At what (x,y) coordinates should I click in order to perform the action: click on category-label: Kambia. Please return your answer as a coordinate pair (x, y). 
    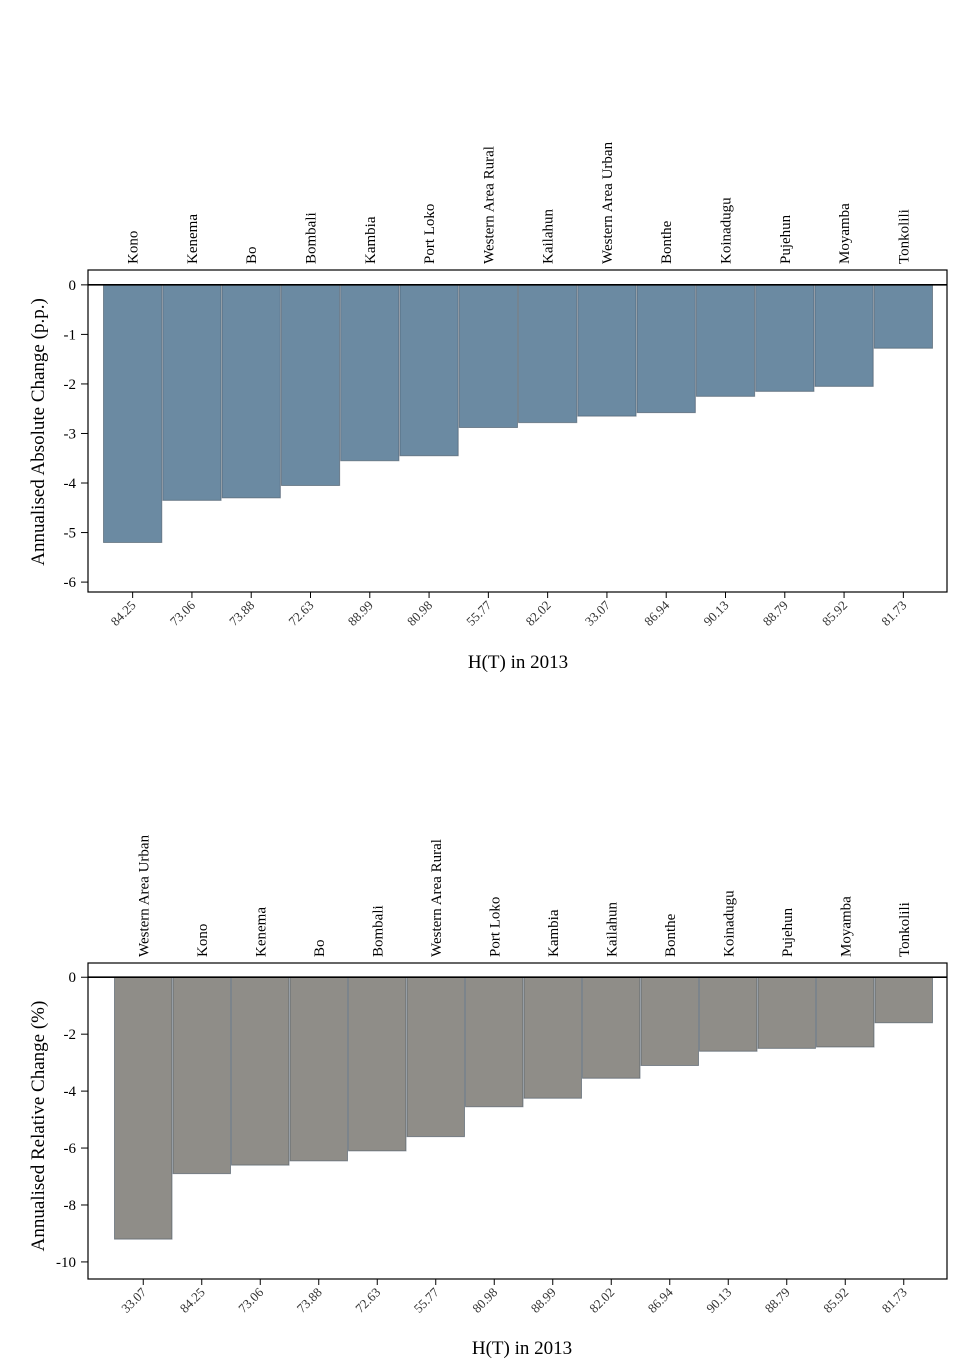
    Looking at the image, I should click on (371, 240).